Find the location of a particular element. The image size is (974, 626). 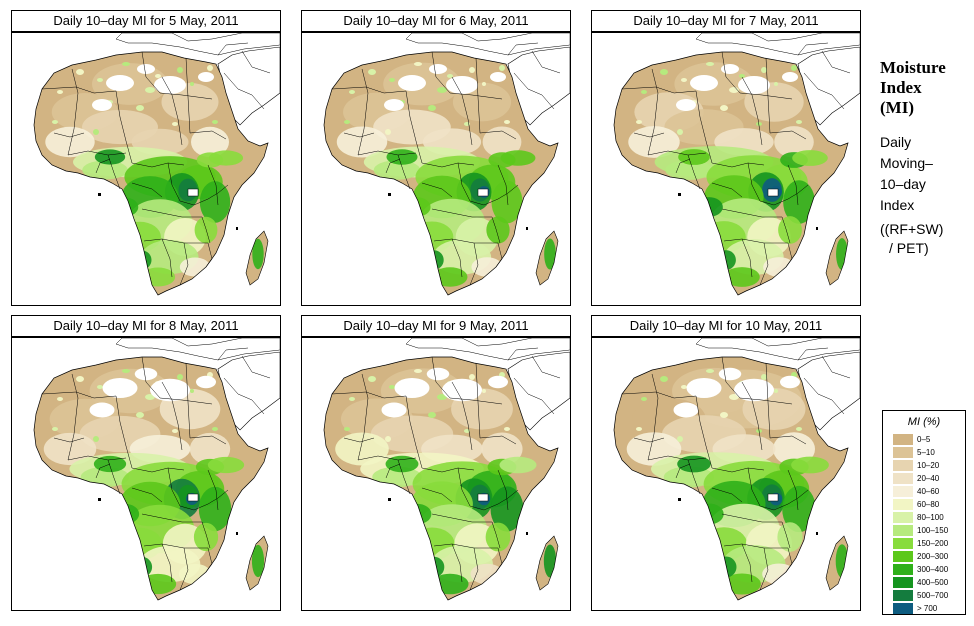

map-panel-6: Daily 10–day MI for 10 May, 2011 is located at coordinates (726, 463).